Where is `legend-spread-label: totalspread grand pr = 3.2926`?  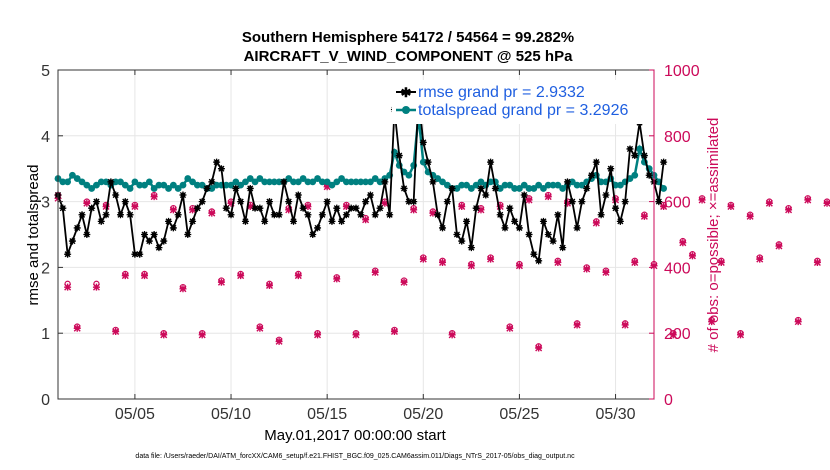 legend-spread-label: totalspread grand pr = 3.2926 is located at coordinates (523, 110).